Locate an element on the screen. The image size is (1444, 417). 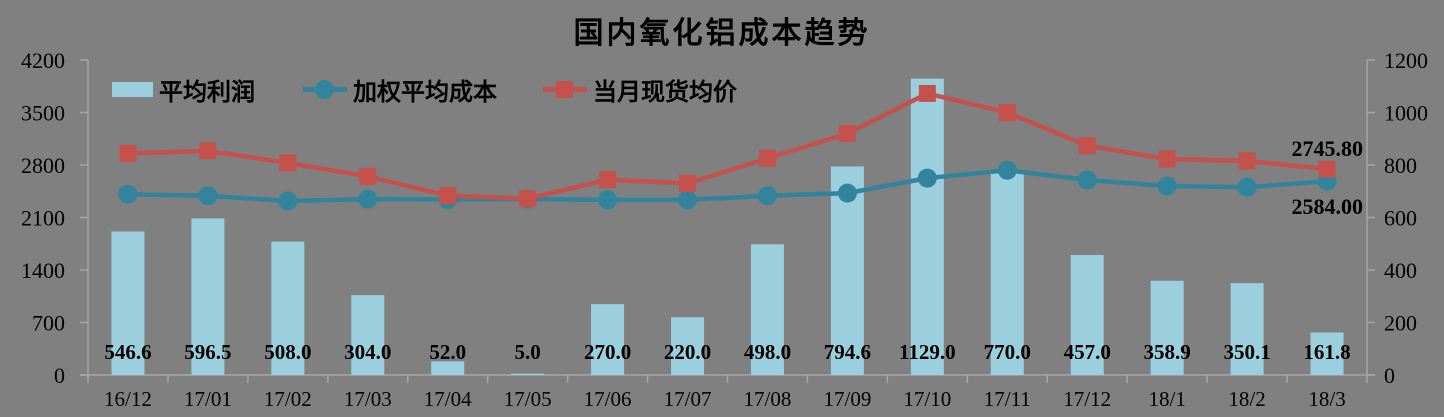
x-tick-label: 17/08 is located at coordinates (768, 399).